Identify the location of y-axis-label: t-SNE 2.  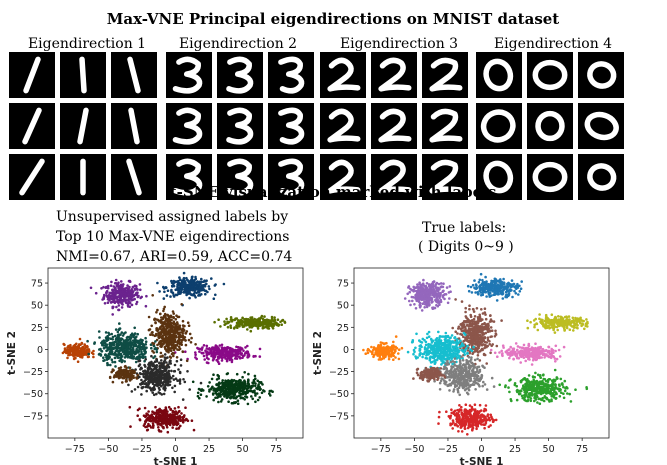
(12, 353).